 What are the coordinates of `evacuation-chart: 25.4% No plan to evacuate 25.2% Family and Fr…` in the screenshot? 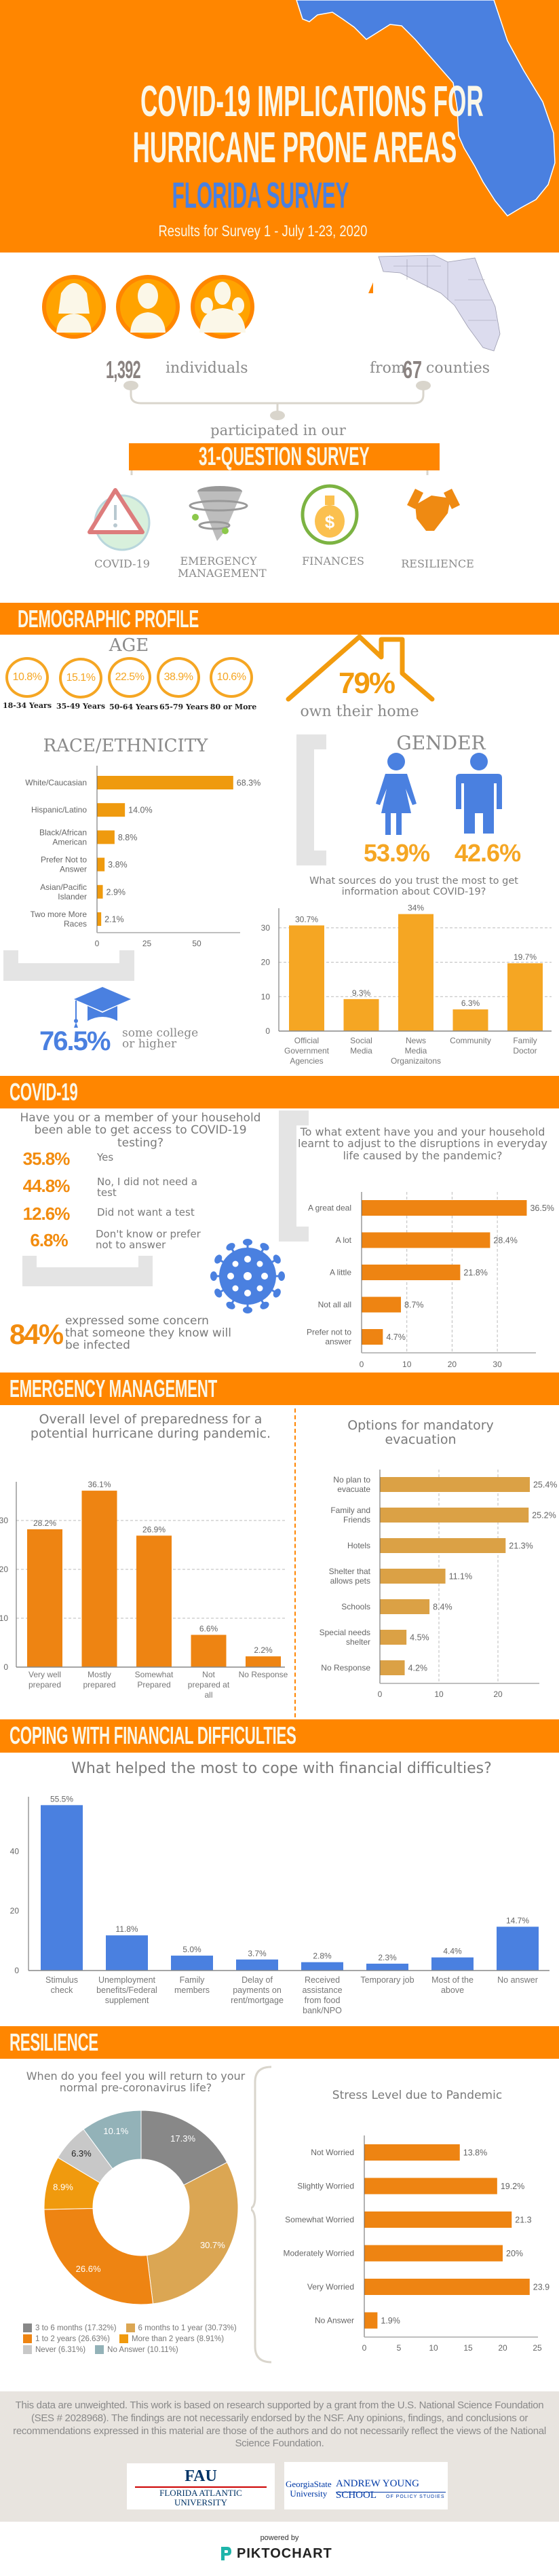 It's located at (438, 1585).